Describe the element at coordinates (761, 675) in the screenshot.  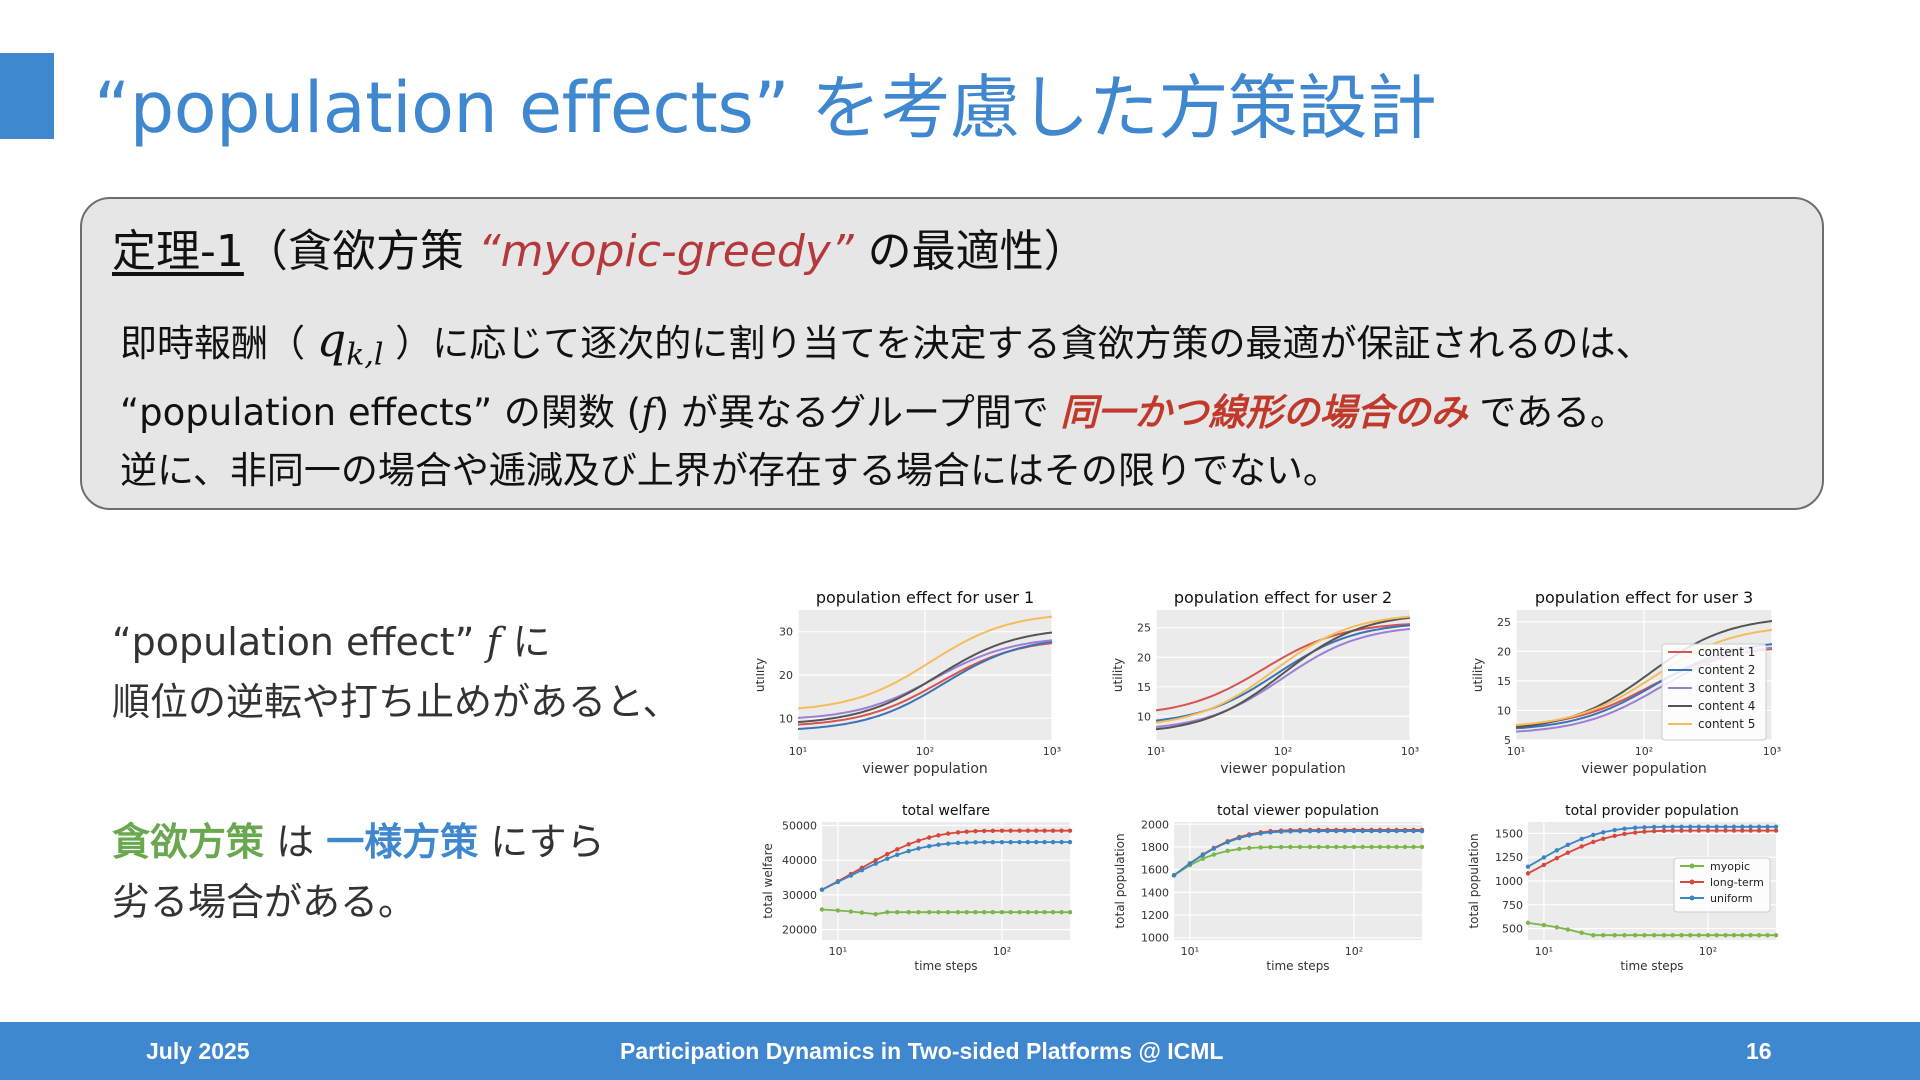
I see `y-axis-label: utility` at that location.